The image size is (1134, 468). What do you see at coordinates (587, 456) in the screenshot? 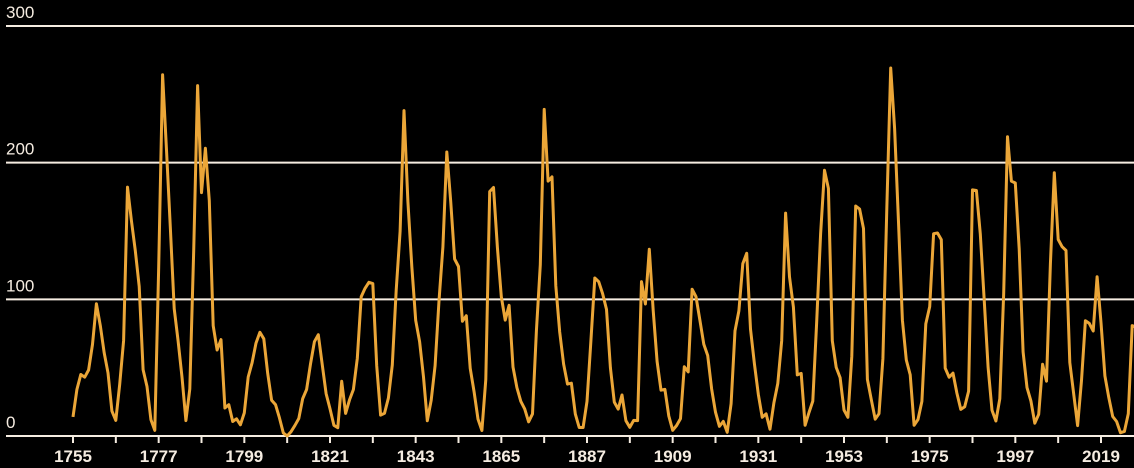
I see `x-tick-label: 1887` at bounding box center [587, 456].